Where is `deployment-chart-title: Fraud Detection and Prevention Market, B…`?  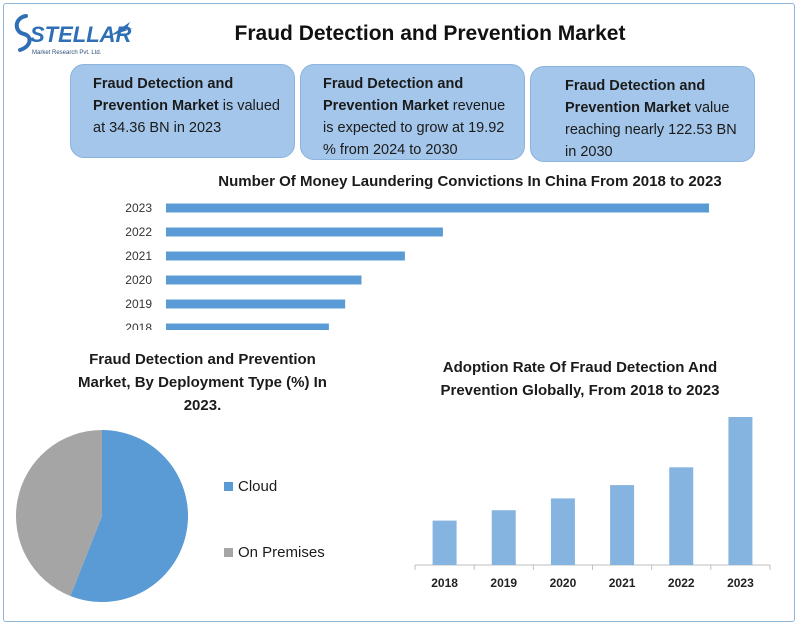 deployment-chart-title: Fraud Detection and Prevention Market, B… is located at coordinates (202, 382).